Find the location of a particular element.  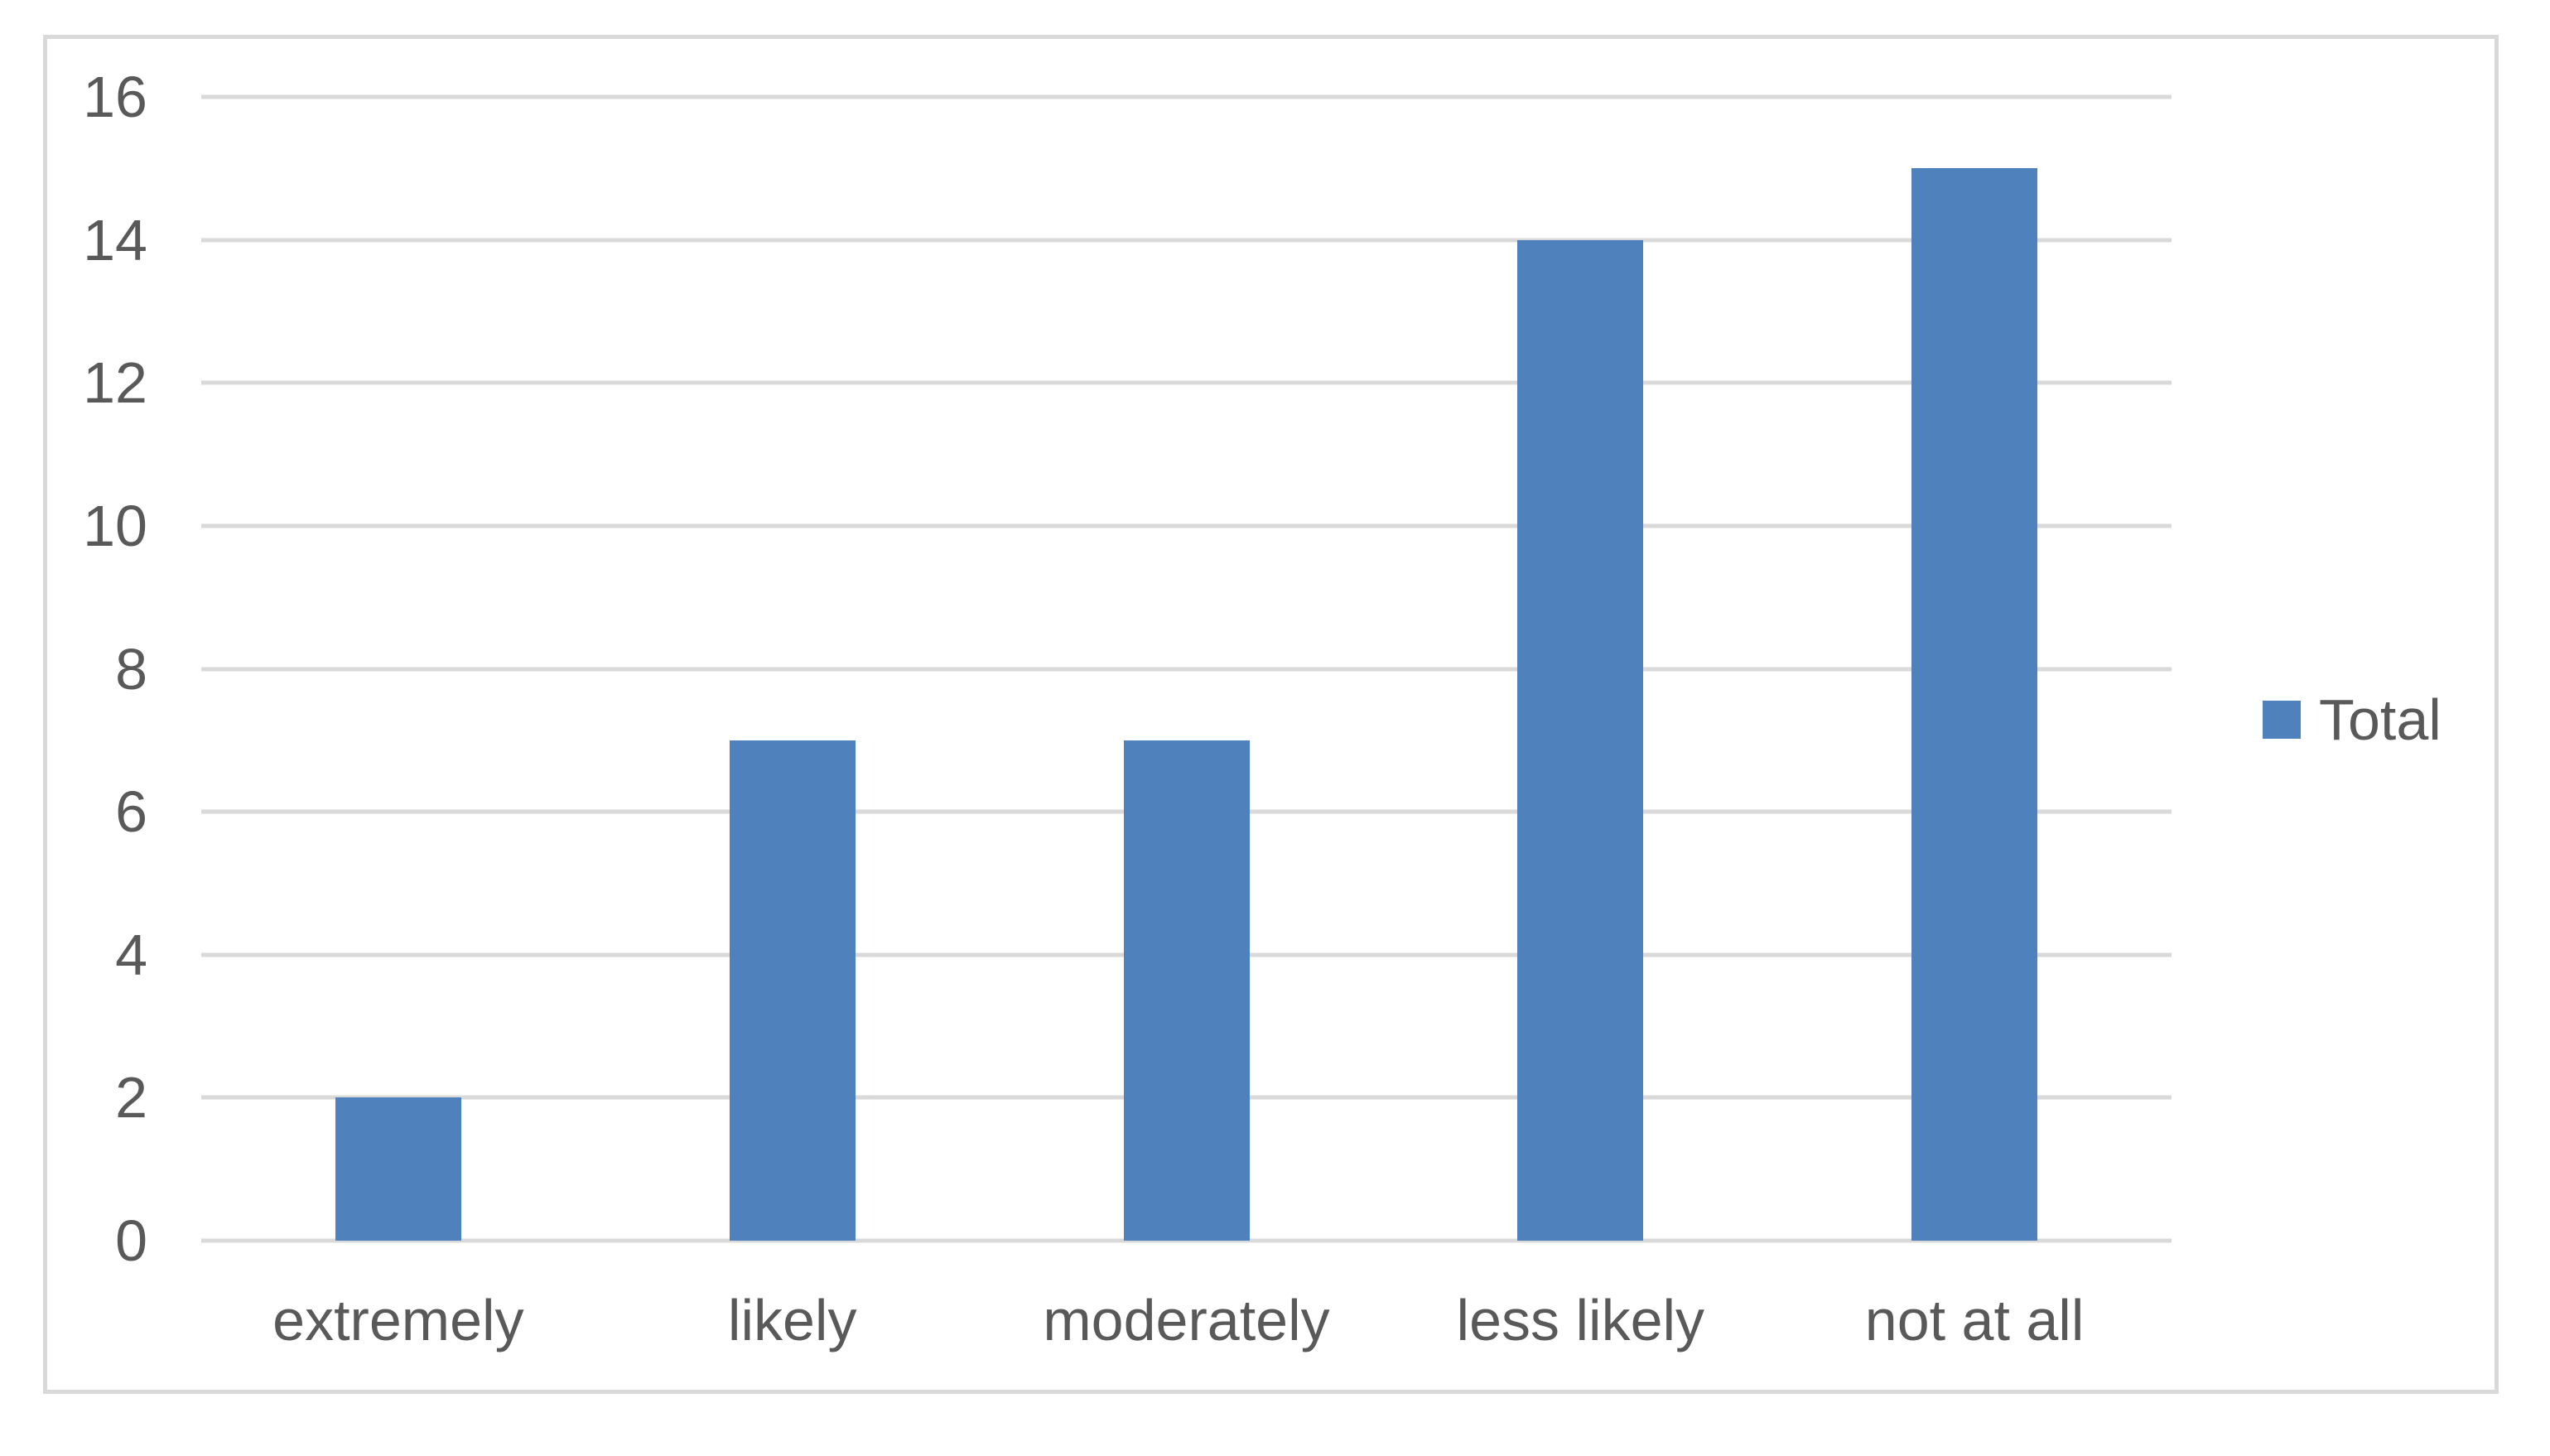

y-tick-label-0: 0 is located at coordinates (131, 1240).